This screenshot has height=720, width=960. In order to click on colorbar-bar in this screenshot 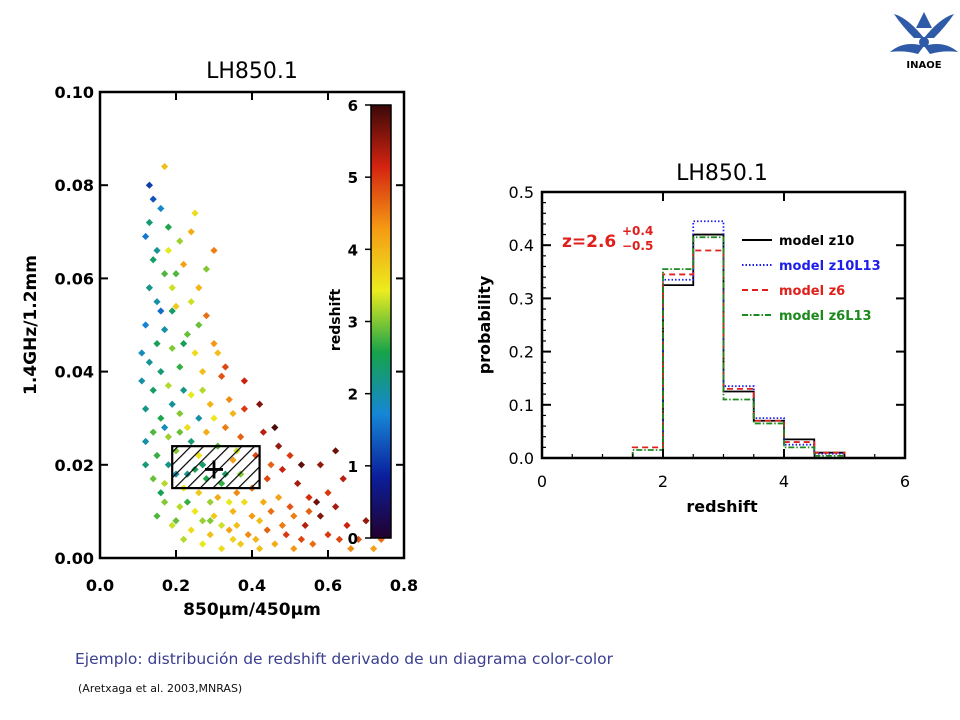, I will do `click(381, 321)`.